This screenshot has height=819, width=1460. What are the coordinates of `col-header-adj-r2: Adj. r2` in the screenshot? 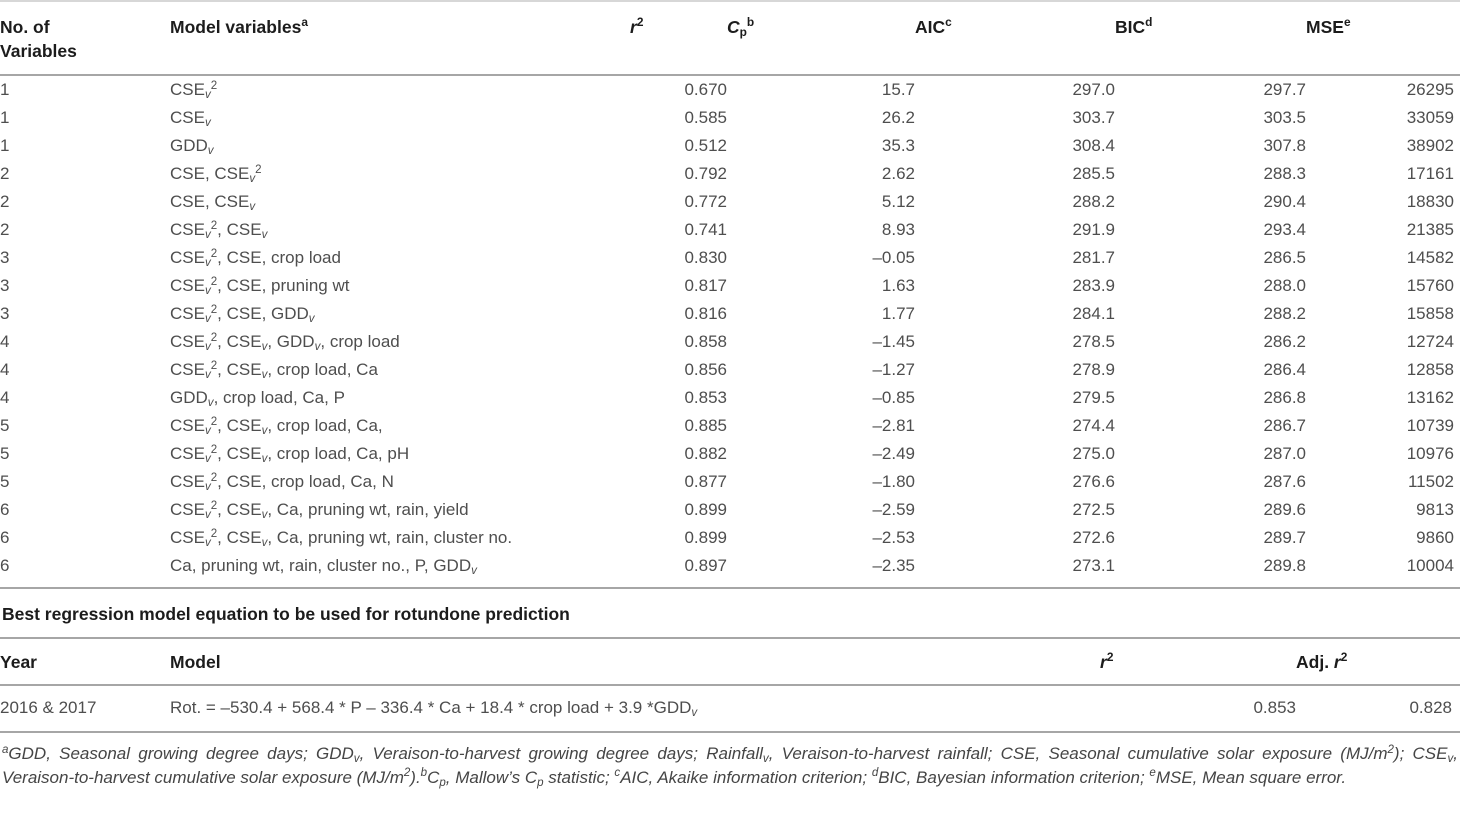 It's located at (1378, 662).